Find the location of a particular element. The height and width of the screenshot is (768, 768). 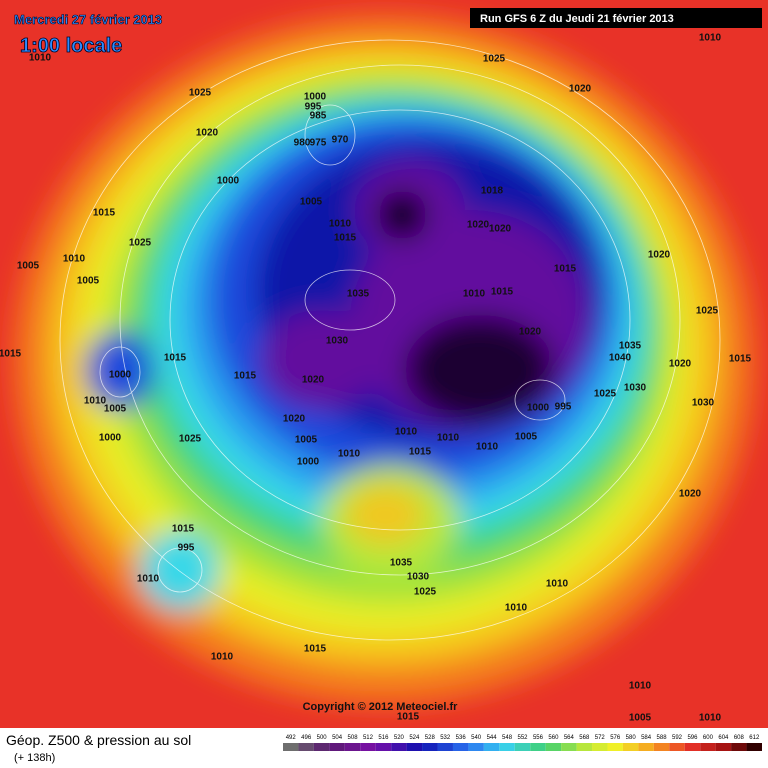

legend-label: 592 is located at coordinates (677, 738).